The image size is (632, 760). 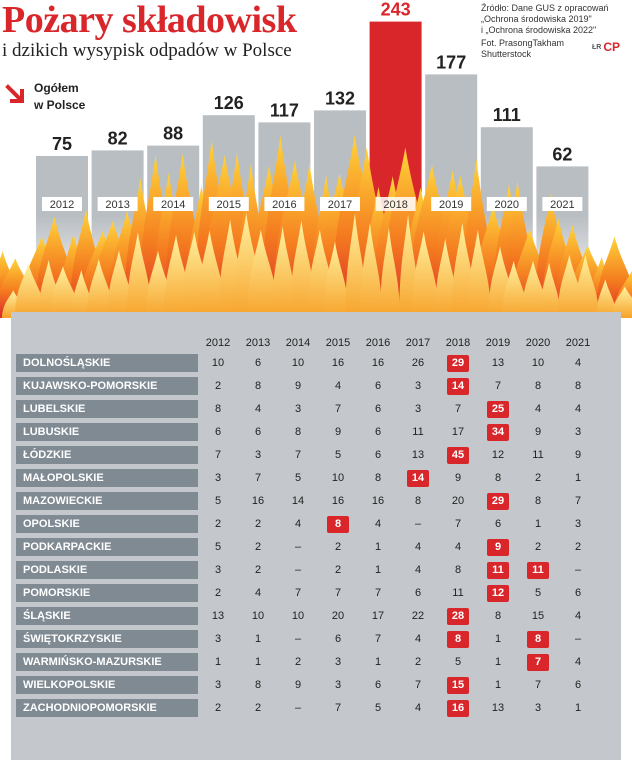 I want to click on table-row: LUBELSKIE 8 4 3 7 6 3 7 25 4 4, so click(x=307, y=409).